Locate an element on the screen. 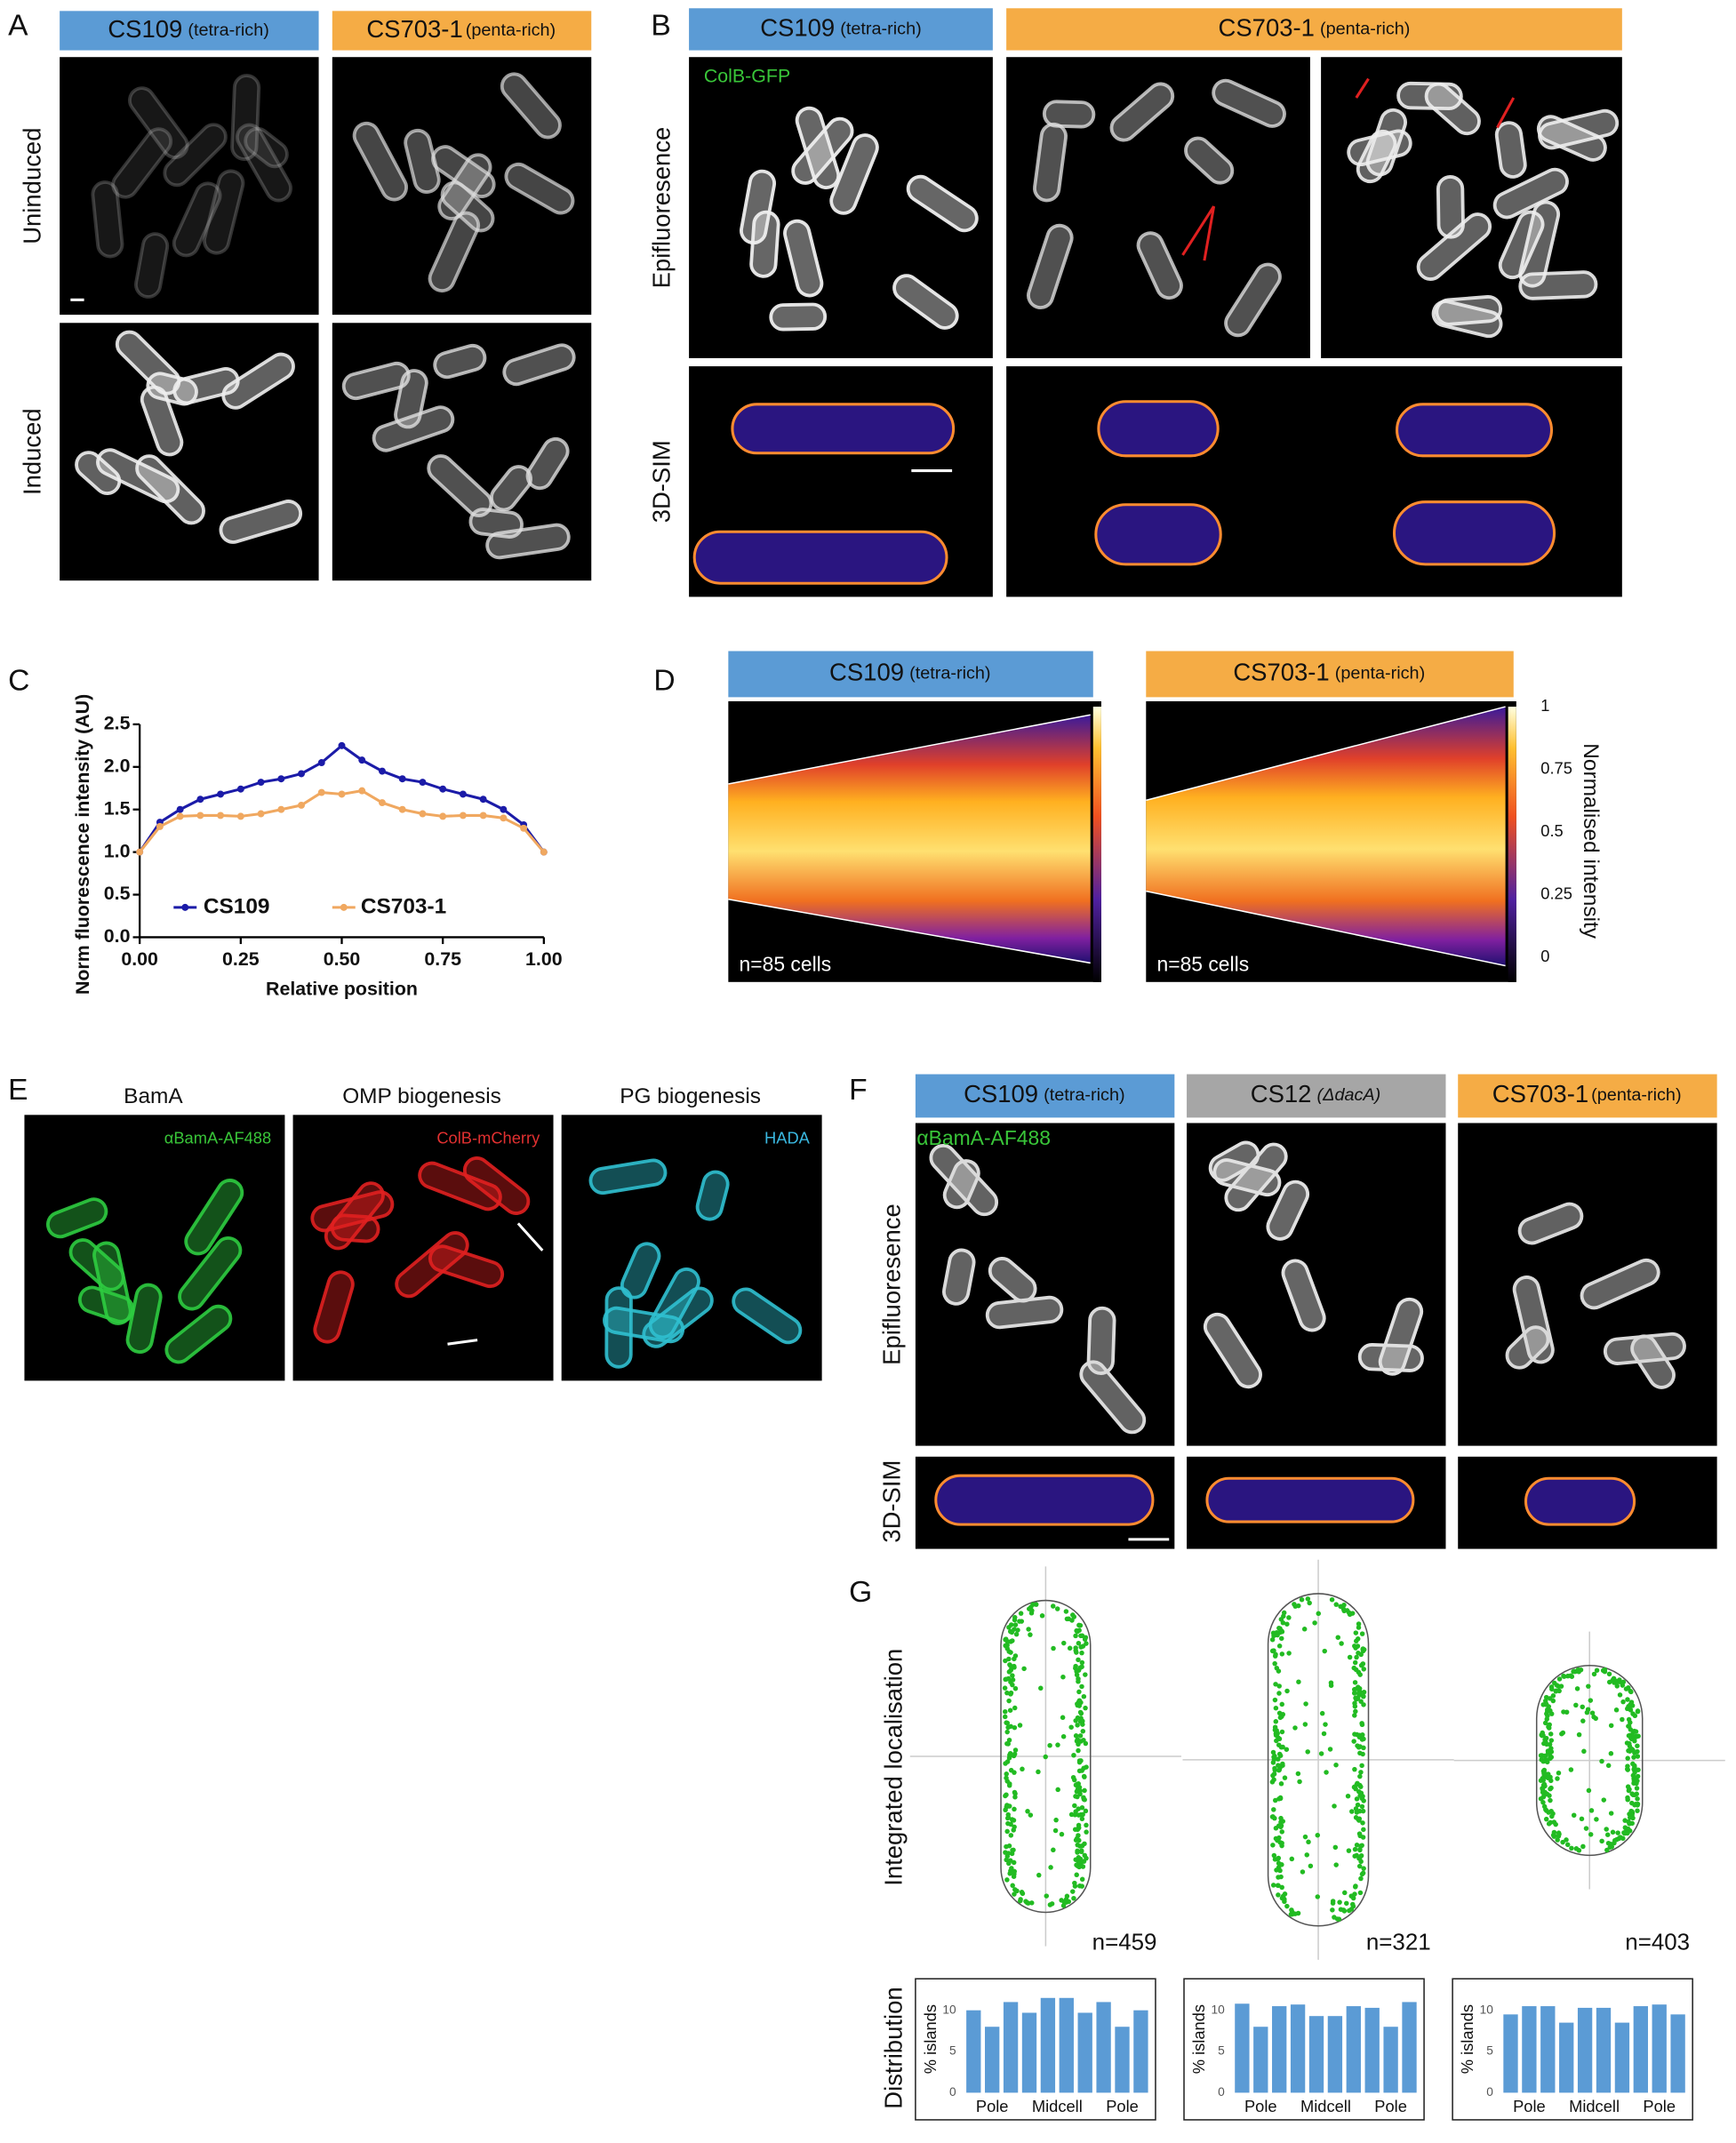 Image resolution: width=1736 pixels, height=2143 pixels. stain-label: ColB-mCherry is located at coordinates (488, 1138).